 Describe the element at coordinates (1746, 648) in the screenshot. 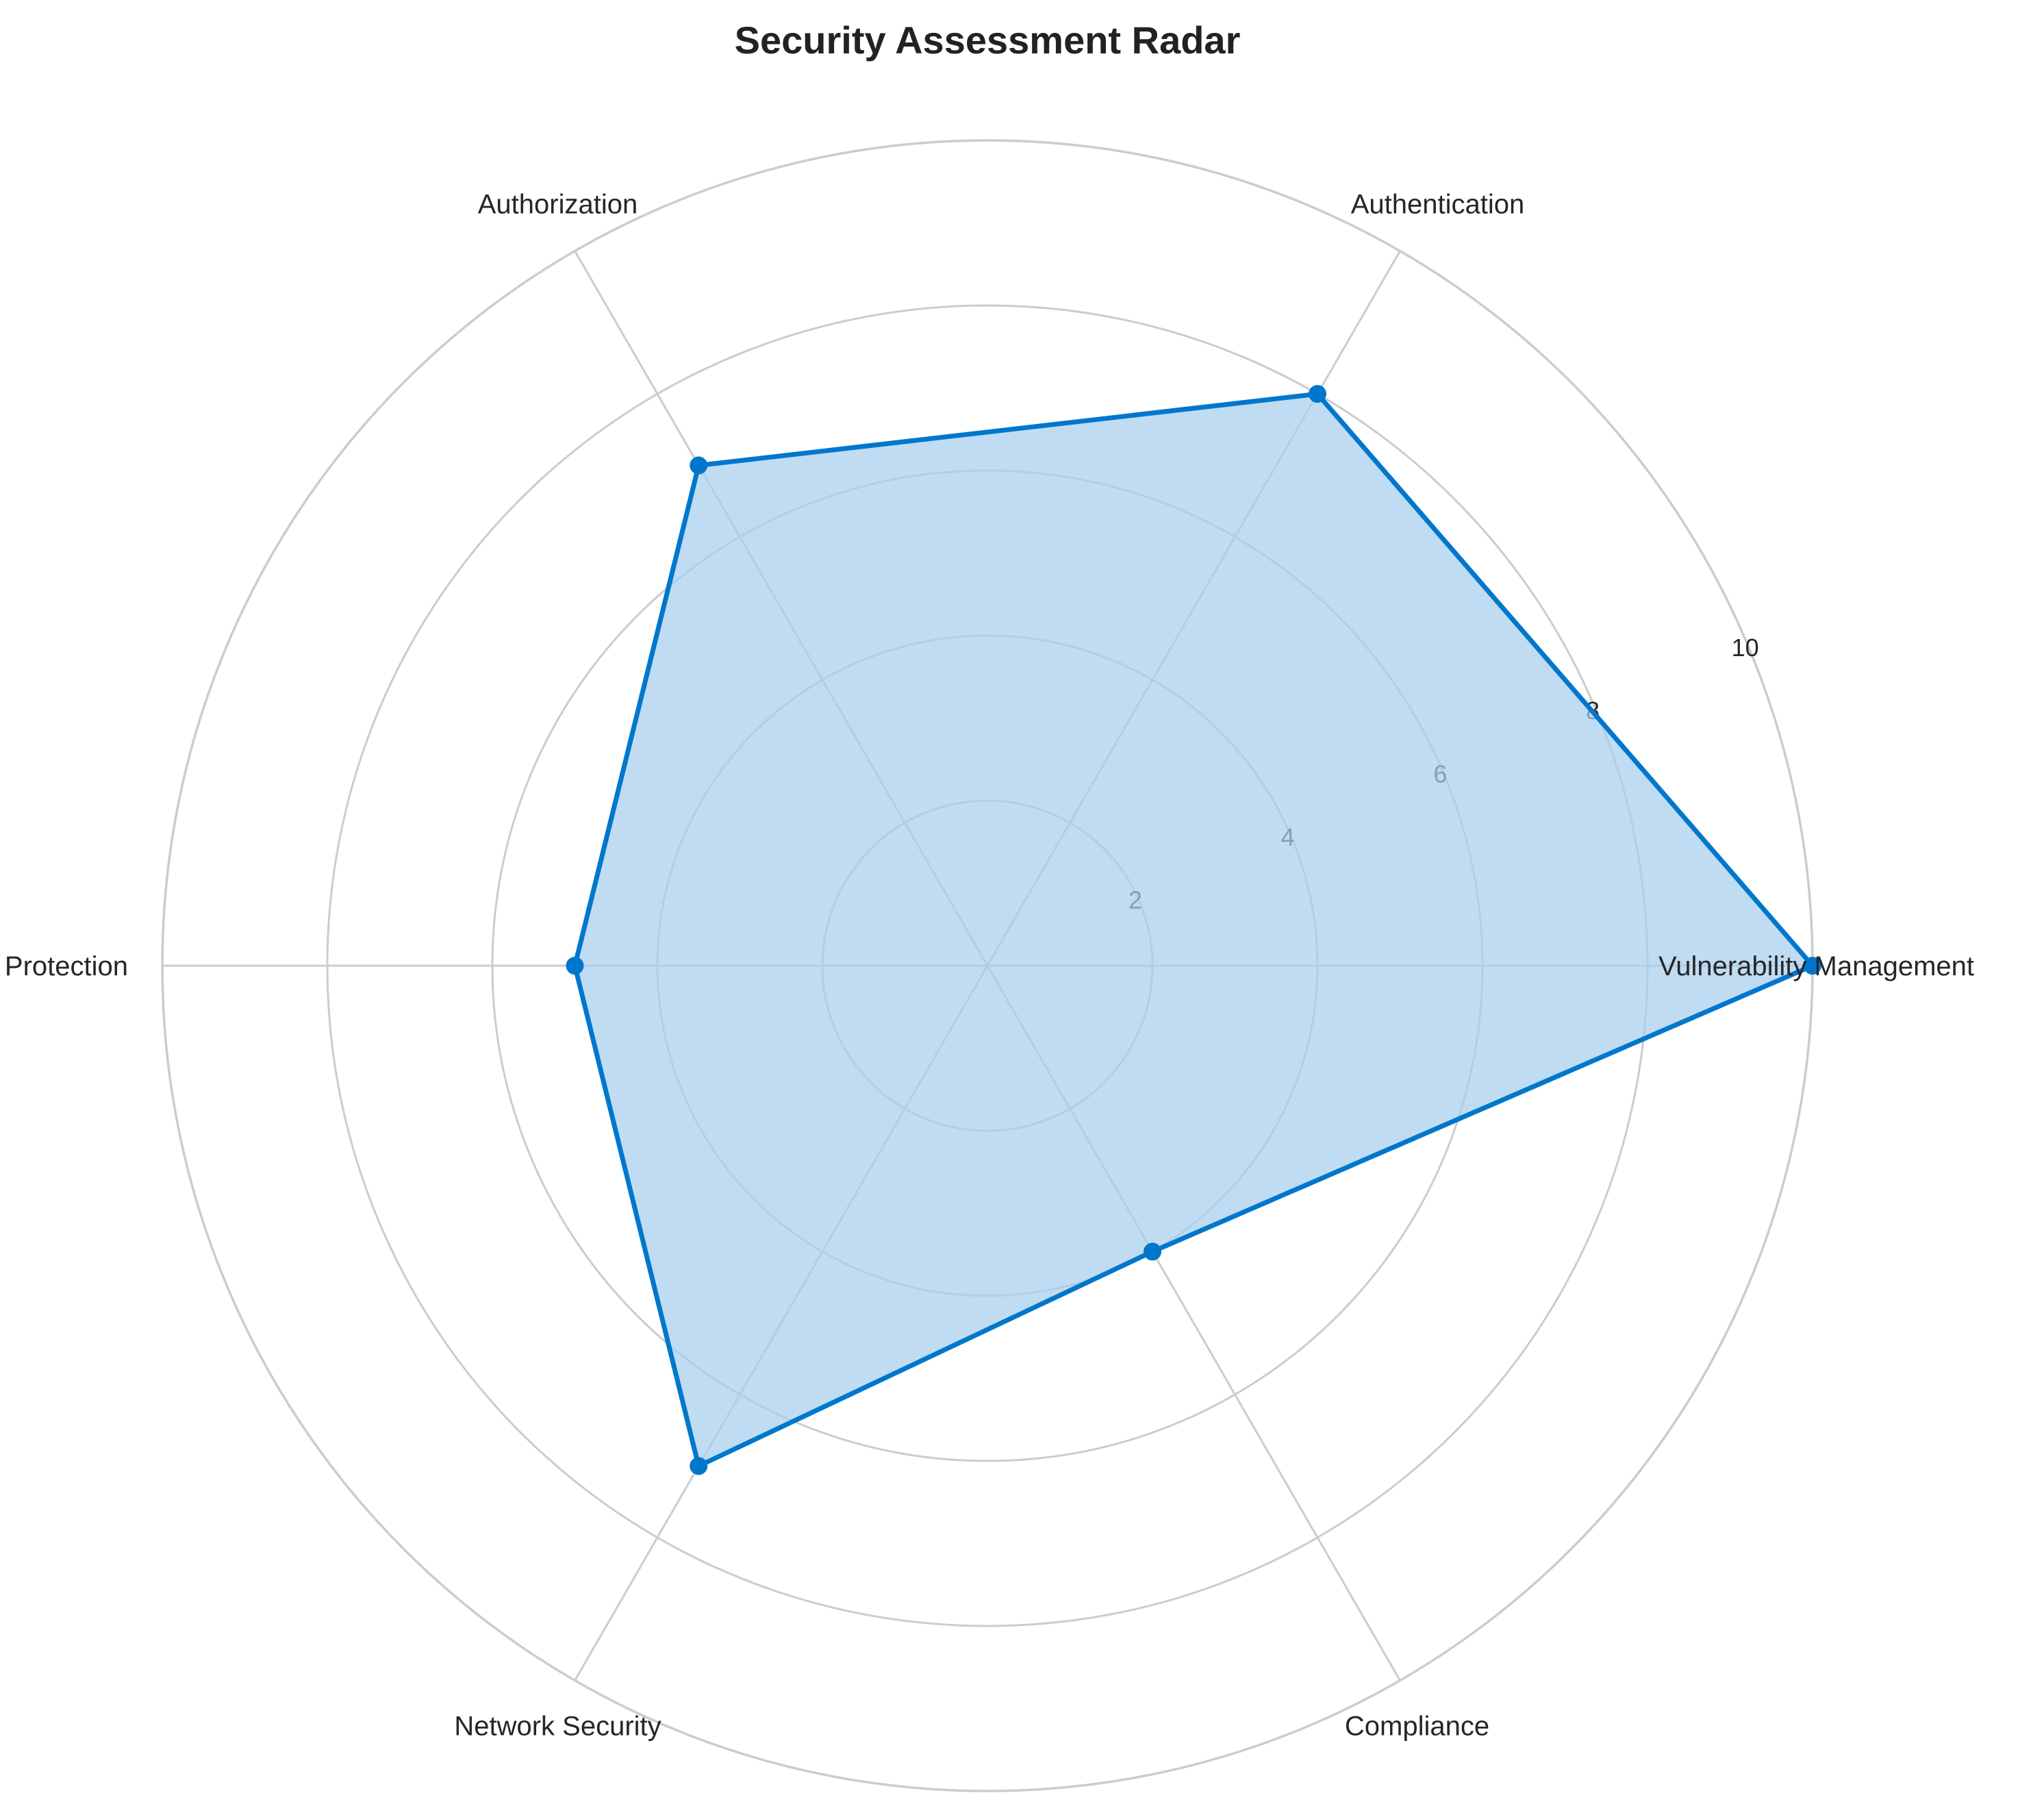

I see `radial-tick-label: 10` at that location.